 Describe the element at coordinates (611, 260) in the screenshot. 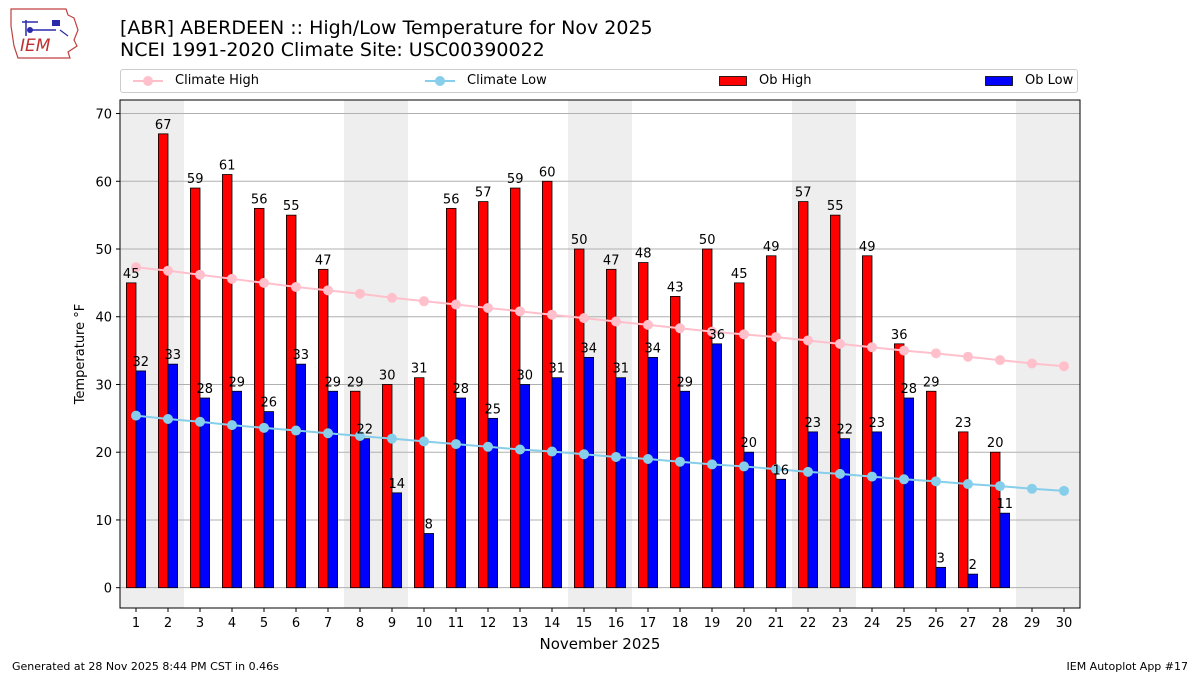

I see `ob-high-value-label: 47` at that location.